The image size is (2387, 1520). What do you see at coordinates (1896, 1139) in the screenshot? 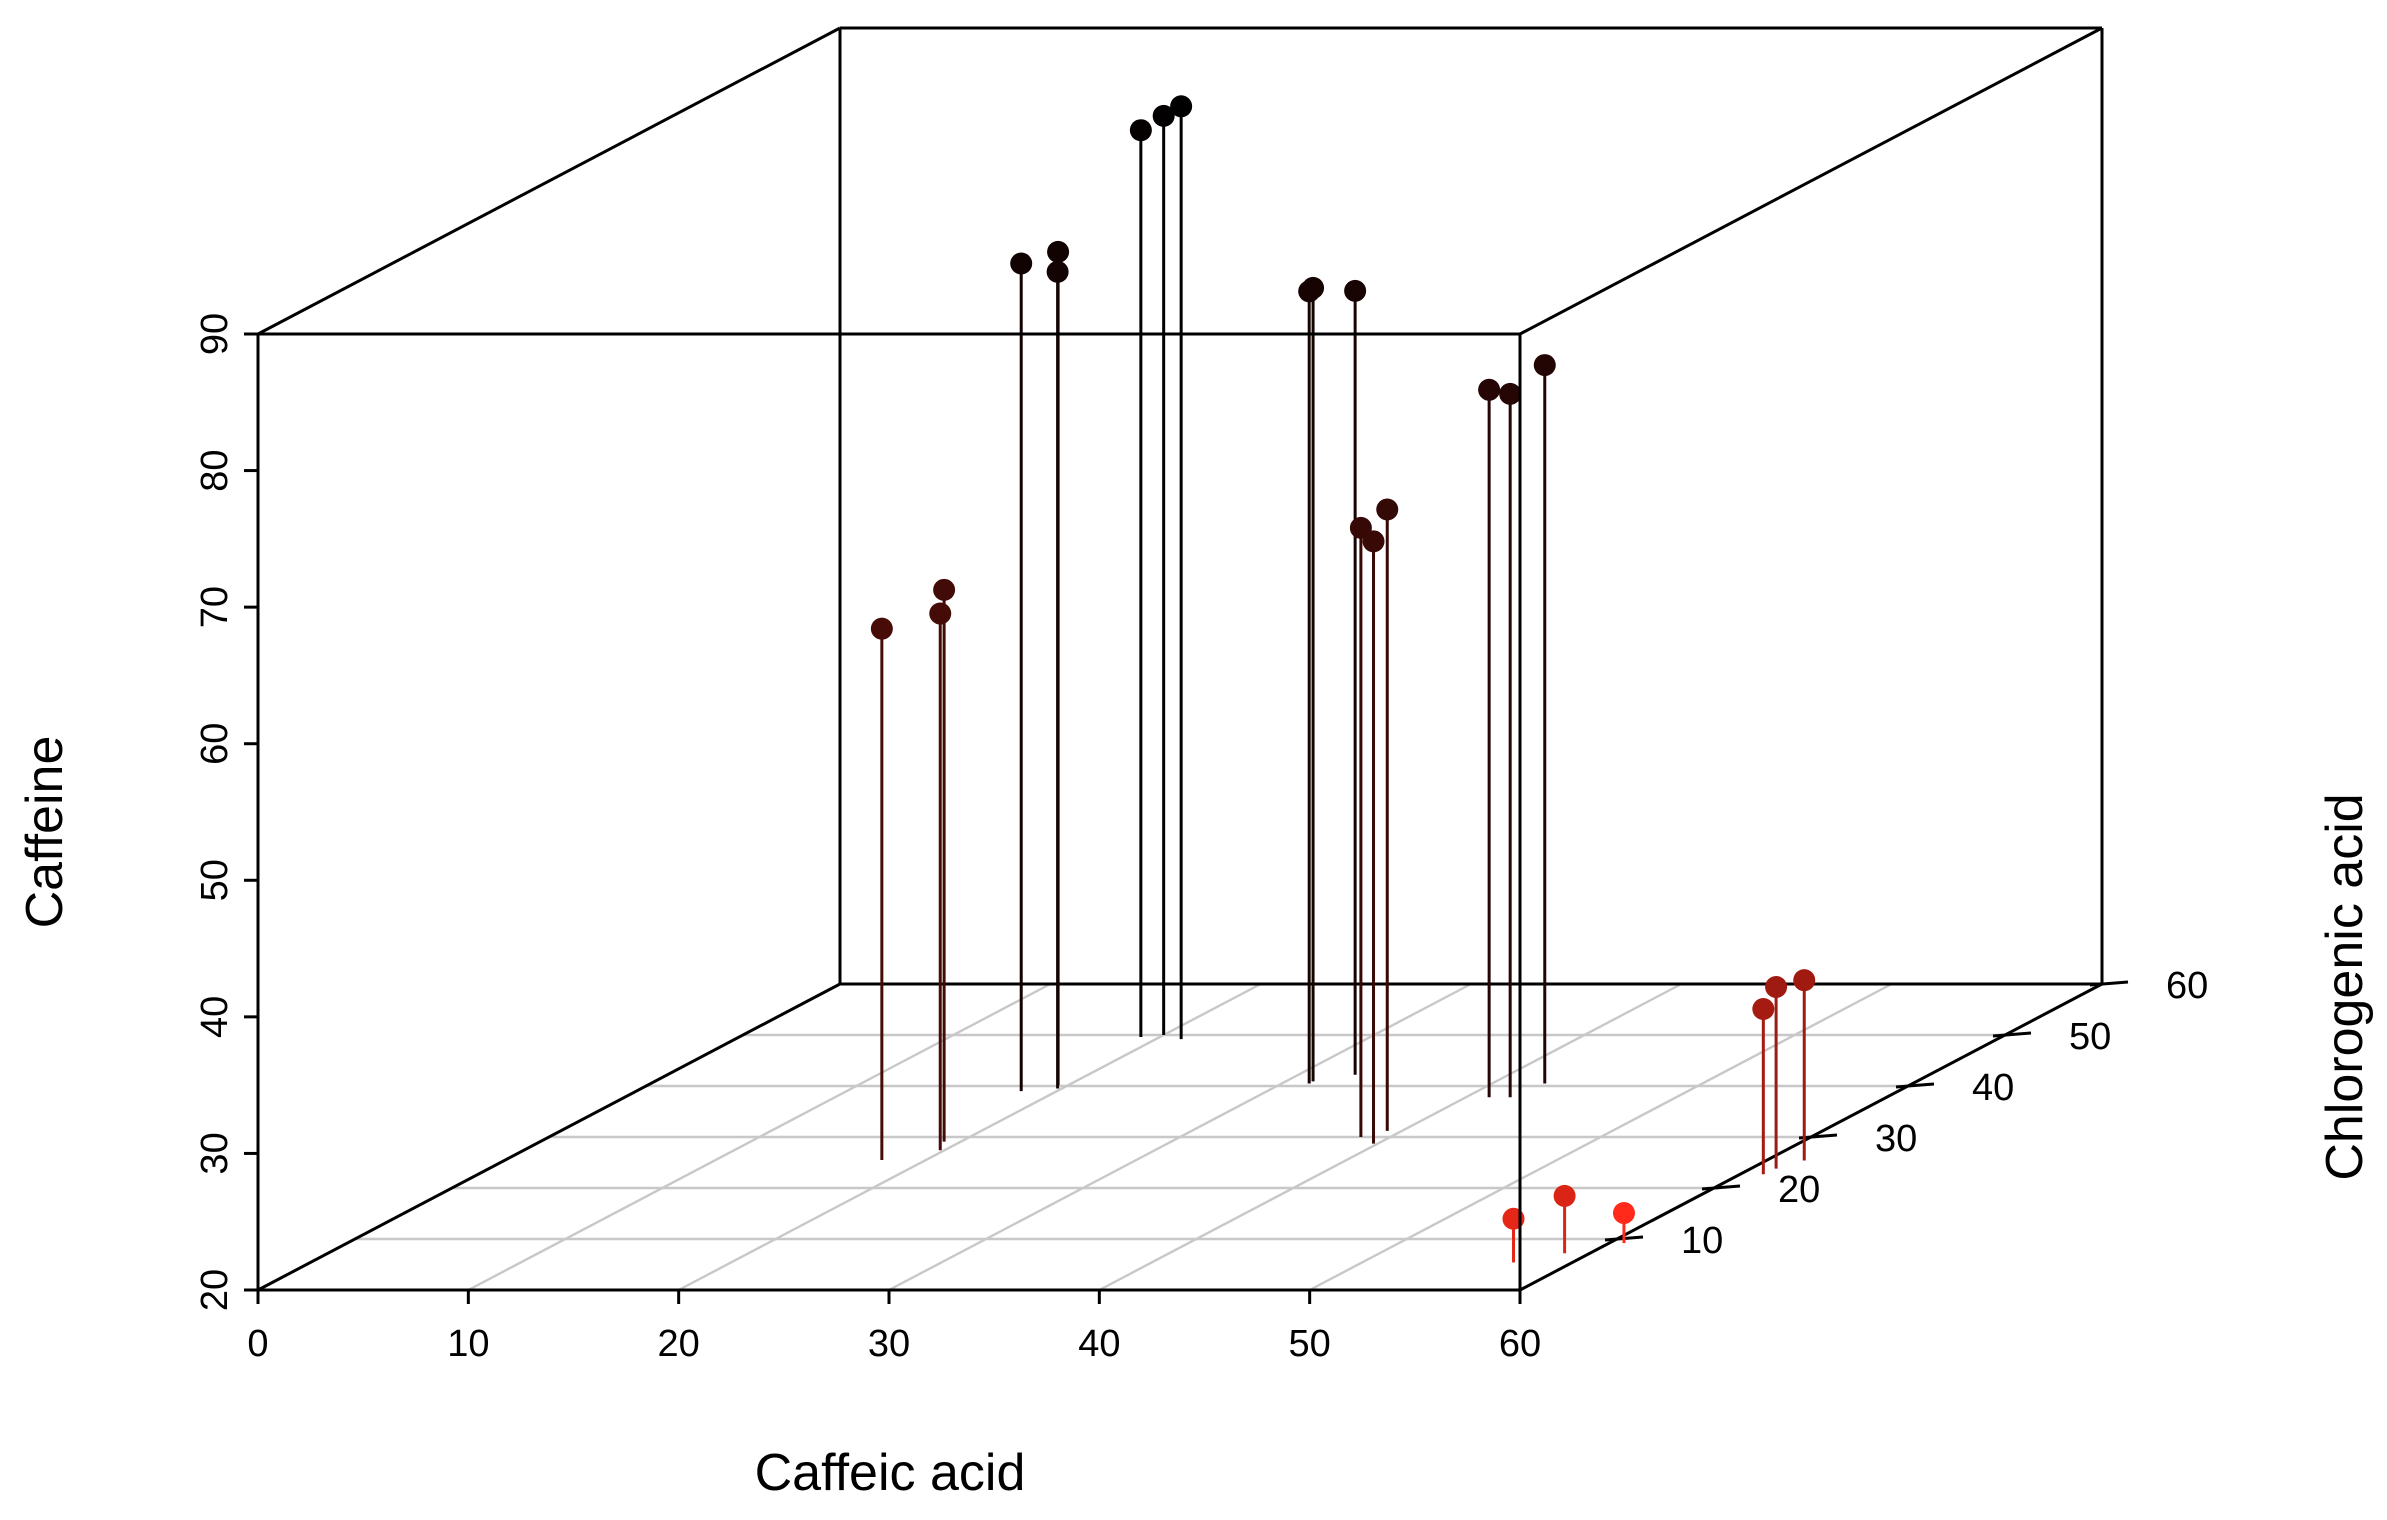
I see `y-tick-label: 30` at bounding box center [1896, 1139].